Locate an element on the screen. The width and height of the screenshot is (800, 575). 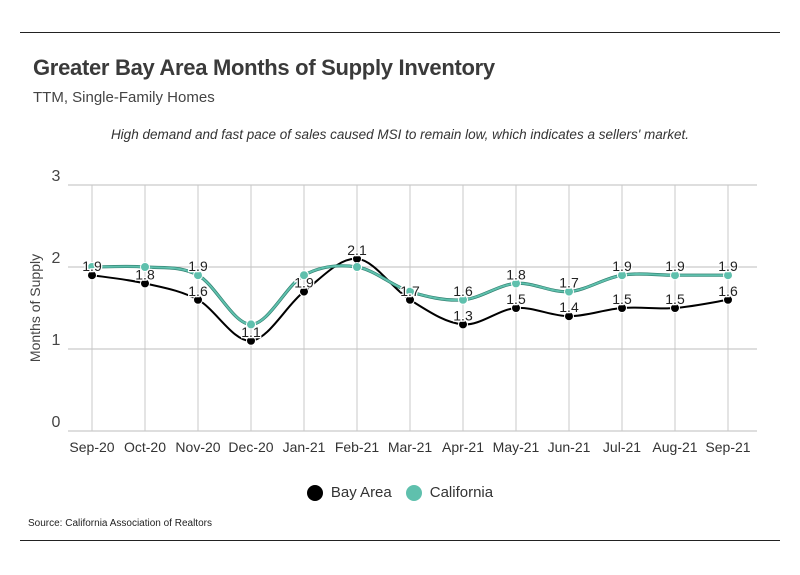
data-label-bay-area: 1.3 is located at coordinates (463, 315).